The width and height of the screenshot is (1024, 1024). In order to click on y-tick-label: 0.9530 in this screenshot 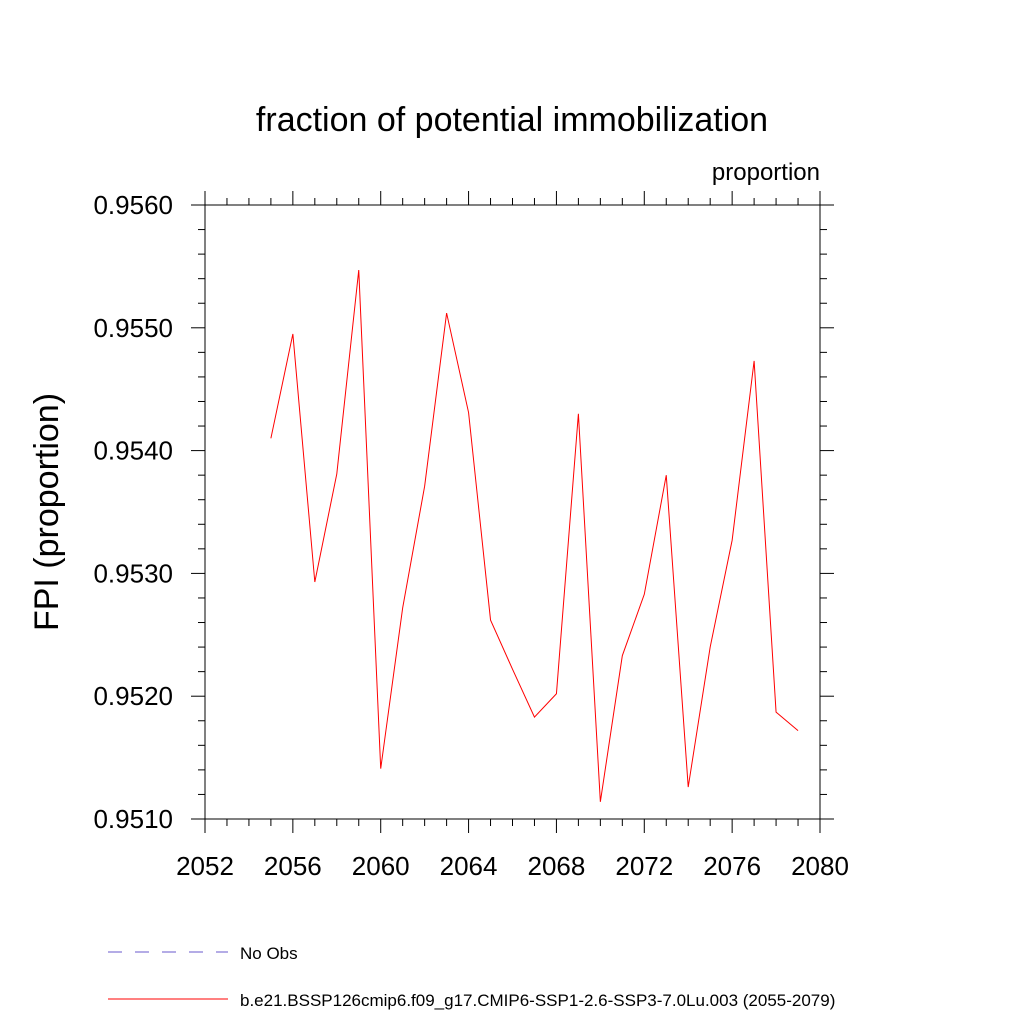, I will do `click(133, 573)`.